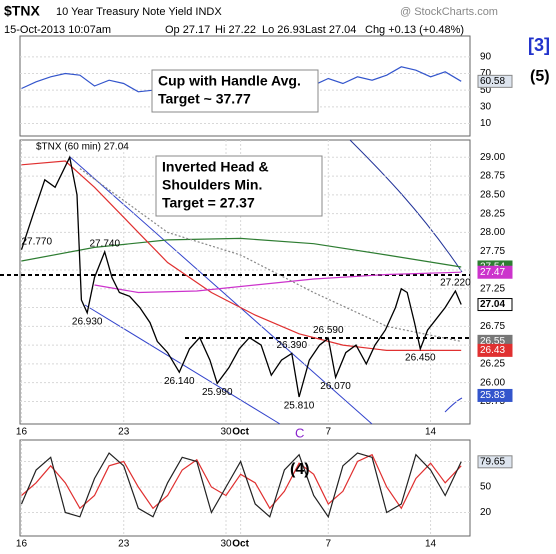 This screenshot has width=556, height=554. What do you see at coordinates (139, 12) in the screenshot?
I see `instrument-name: 10 Year Treasury Note Yield INDX` at bounding box center [139, 12].